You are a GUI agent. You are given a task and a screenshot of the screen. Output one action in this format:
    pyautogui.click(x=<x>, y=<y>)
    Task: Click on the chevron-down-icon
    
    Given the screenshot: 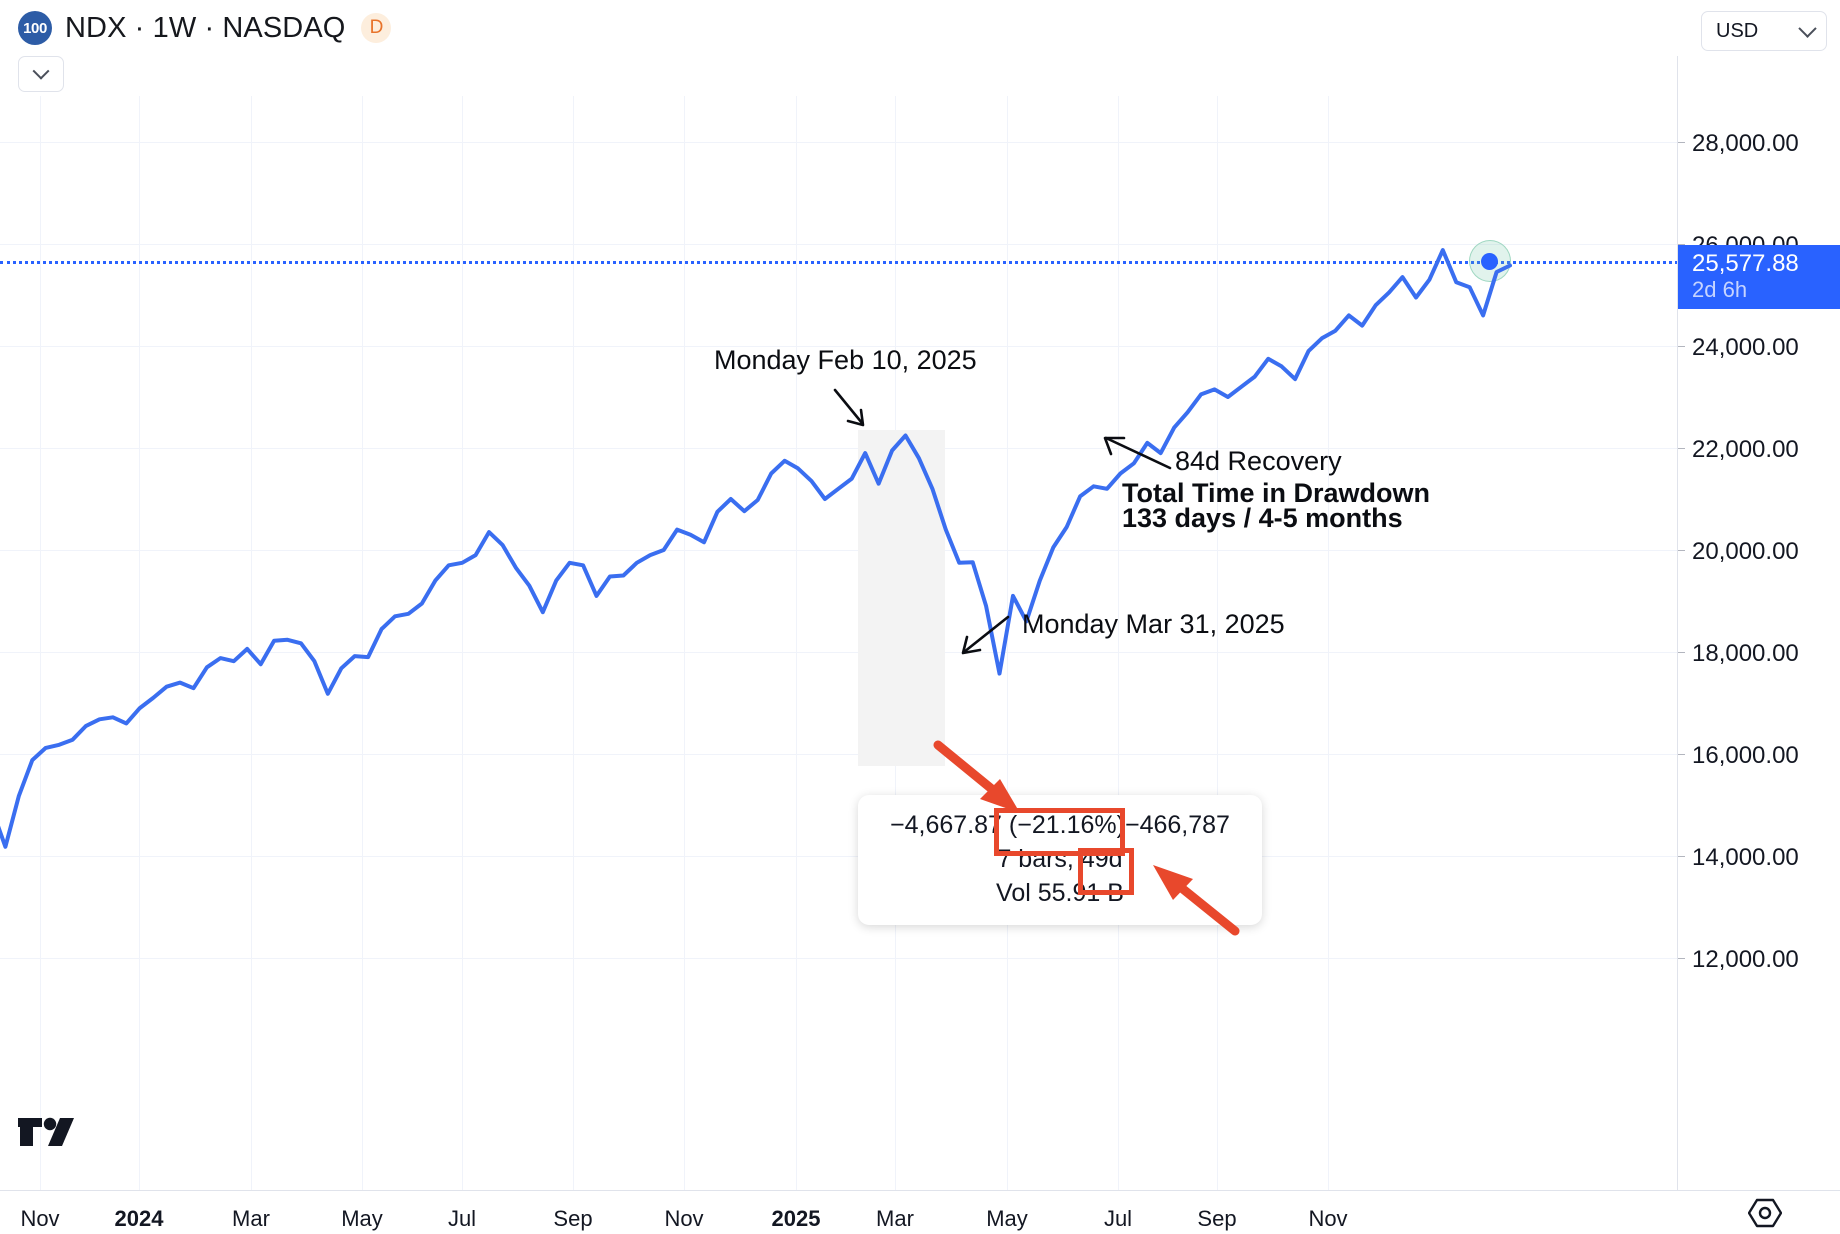 What is the action you would take?
    pyautogui.click(x=41, y=71)
    